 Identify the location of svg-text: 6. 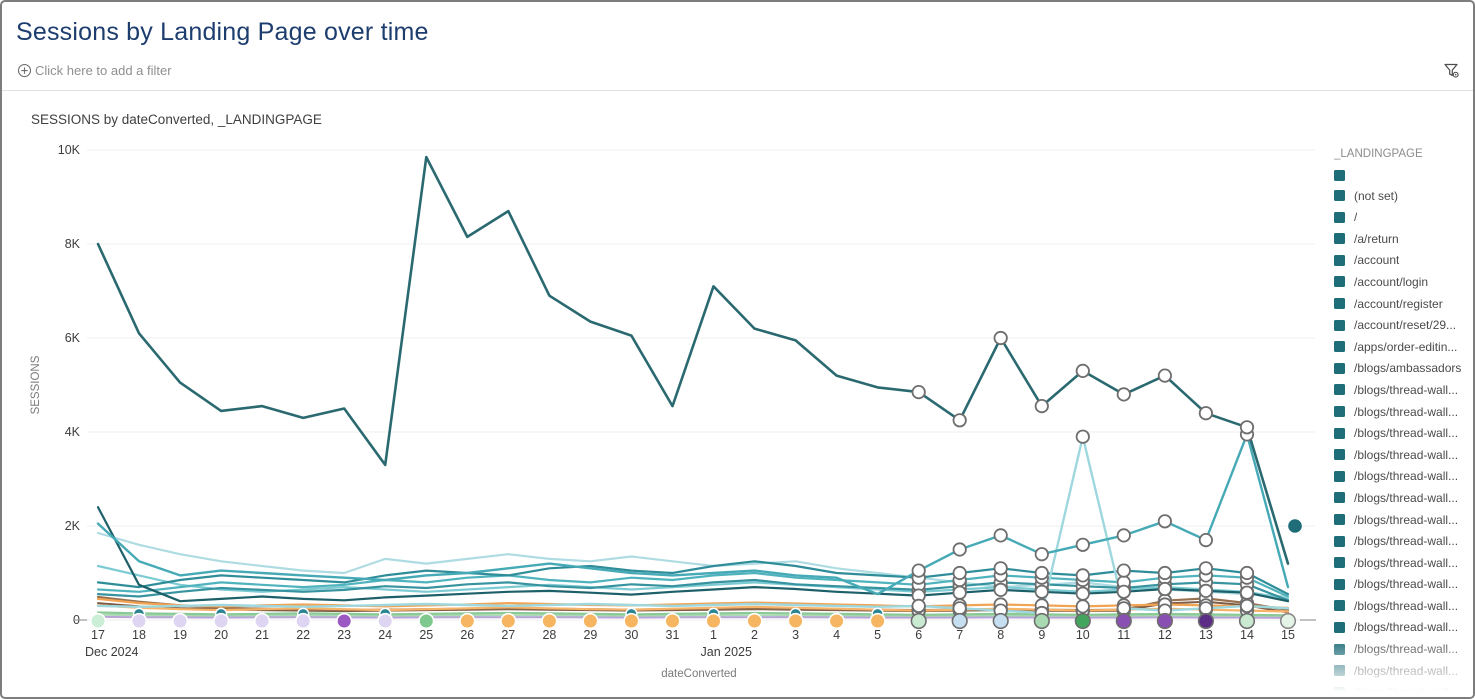
(918, 635).